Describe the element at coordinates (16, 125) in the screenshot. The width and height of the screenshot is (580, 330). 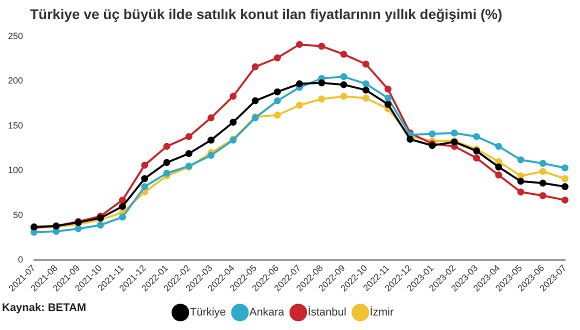
I see `y-tick-label: 150` at that location.